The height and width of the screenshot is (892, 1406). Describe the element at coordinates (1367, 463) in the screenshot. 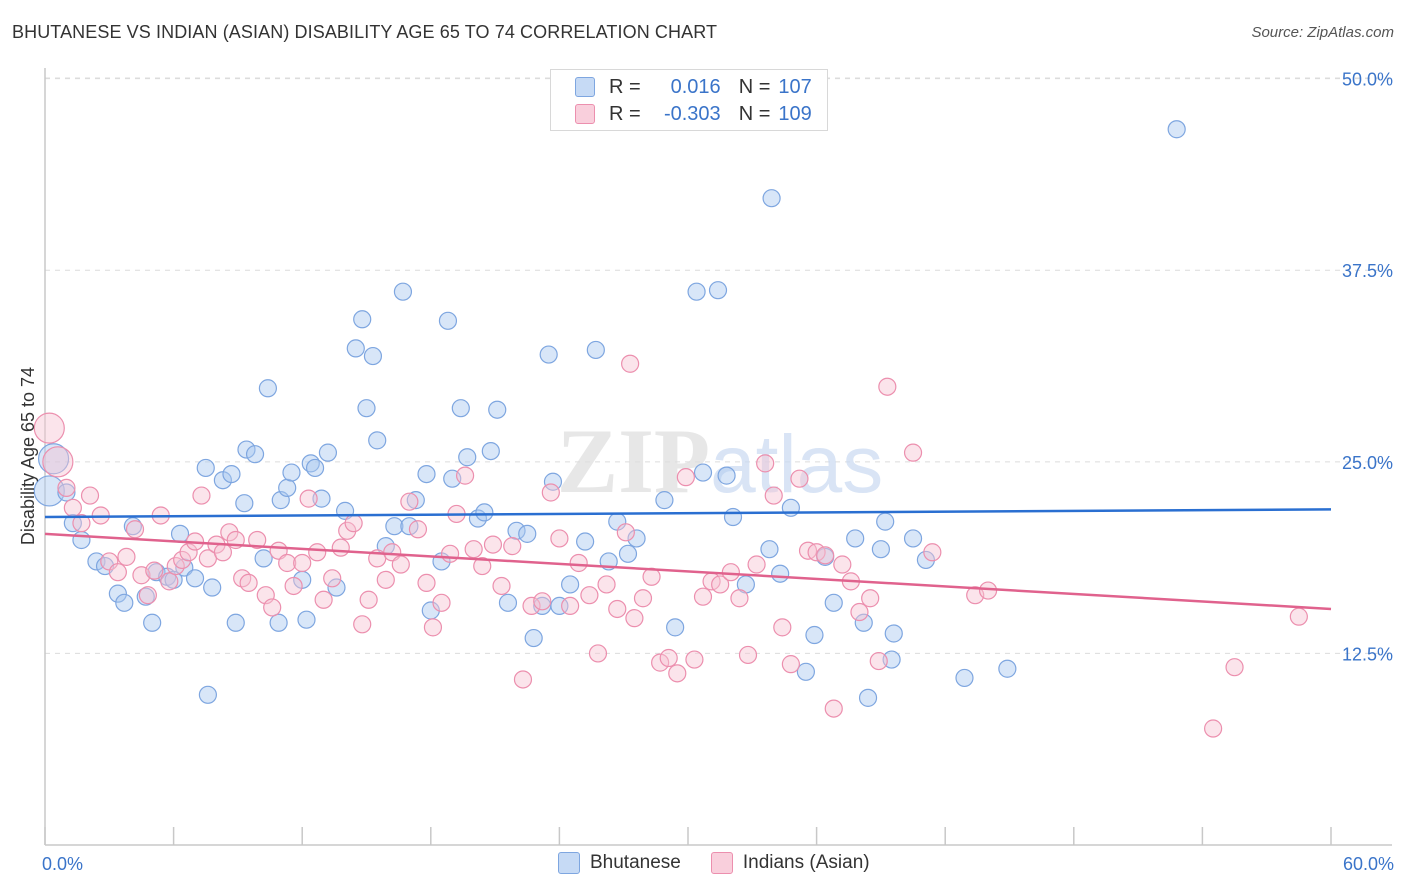

I see `y-tick-label: 25.0%` at that location.